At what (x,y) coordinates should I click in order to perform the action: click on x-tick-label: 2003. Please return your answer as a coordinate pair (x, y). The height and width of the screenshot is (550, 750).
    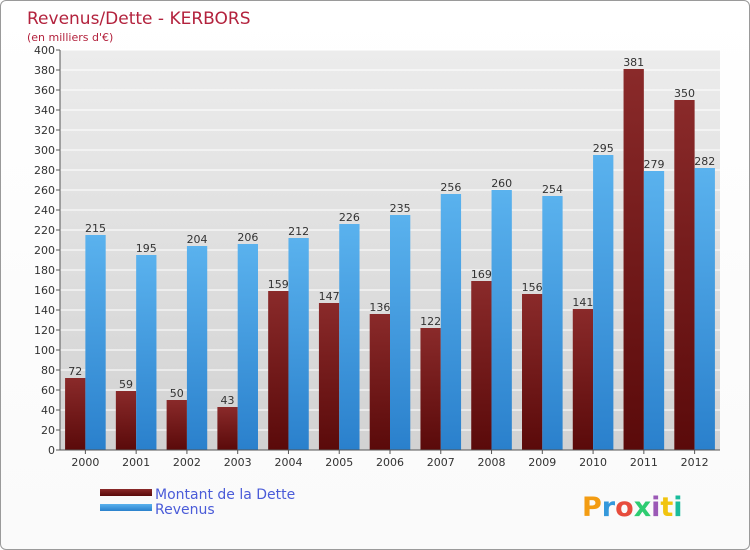
    Looking at the image, I should click on (238, 462).